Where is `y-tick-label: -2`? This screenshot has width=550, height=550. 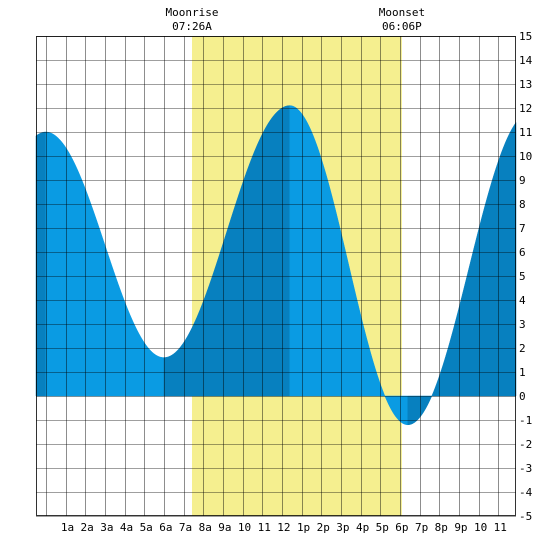
y-tick-label: -2 is located at coordinates (525, 444).